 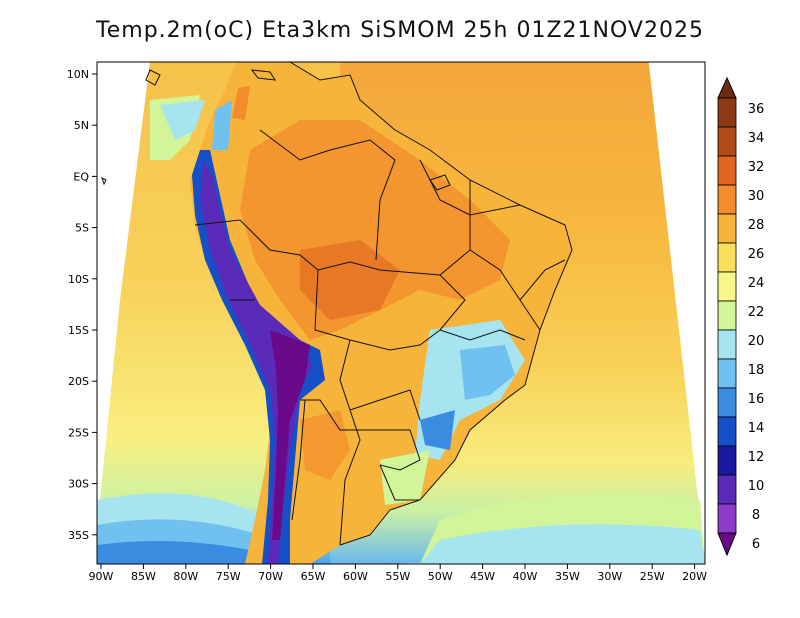 What do you see at coordinates (756, 544) in the screenshot?
I see `colorbar-label: 6` at bounding box center [756, 544].